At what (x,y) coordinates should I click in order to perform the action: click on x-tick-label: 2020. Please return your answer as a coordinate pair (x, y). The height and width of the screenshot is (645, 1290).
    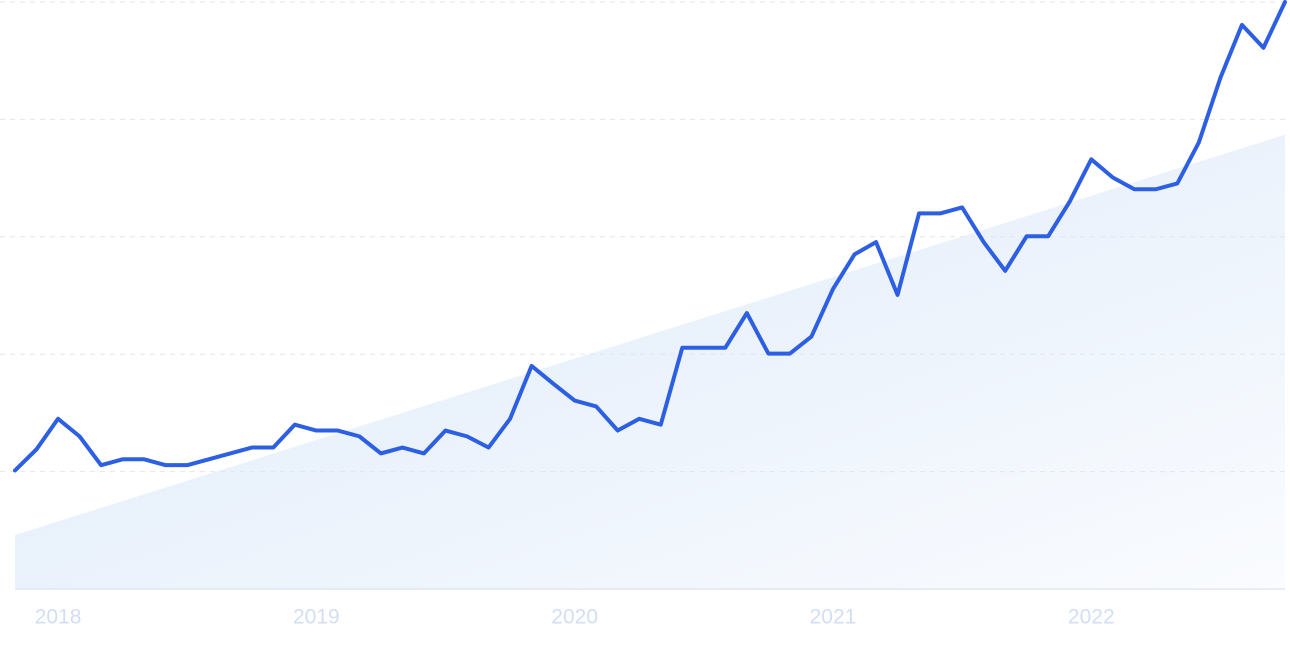
    Looking at the image, I should click on (574, 617).